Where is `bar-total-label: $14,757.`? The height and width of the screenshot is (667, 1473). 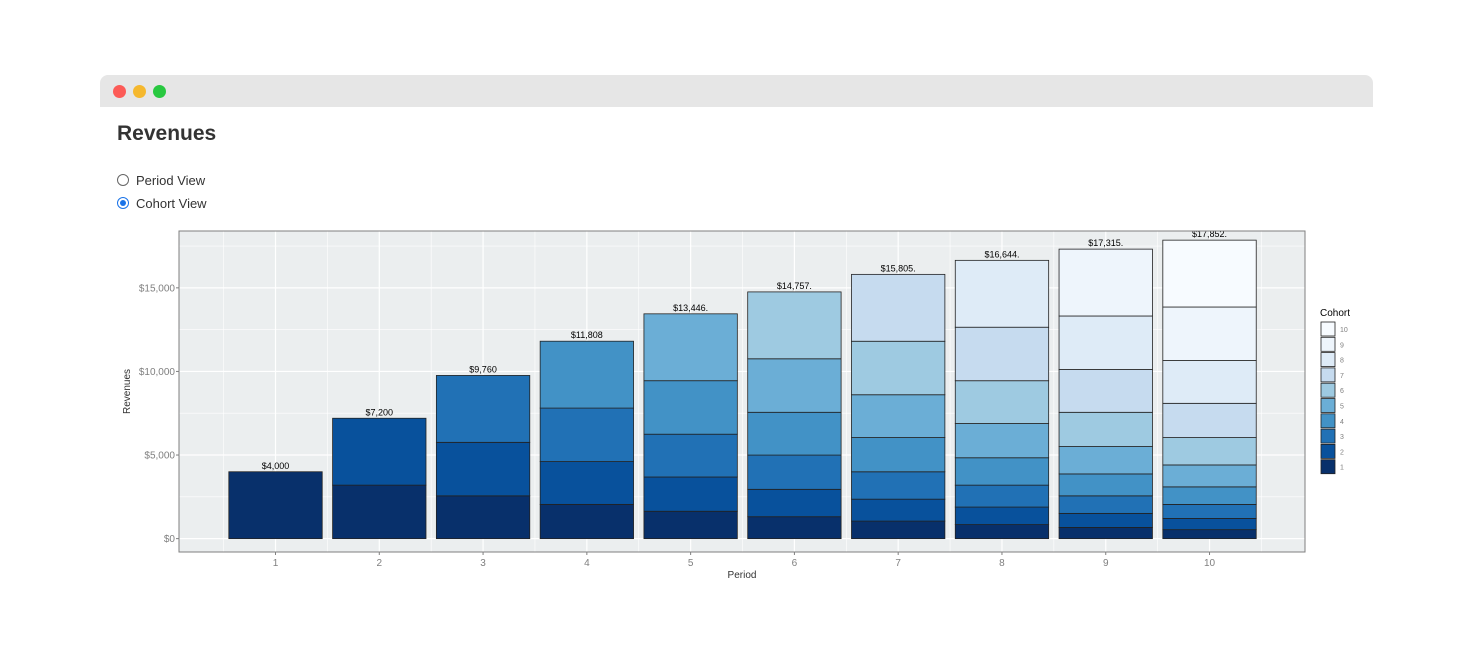 bar-total-label: $14,757. is located at coordinates (794, 286).